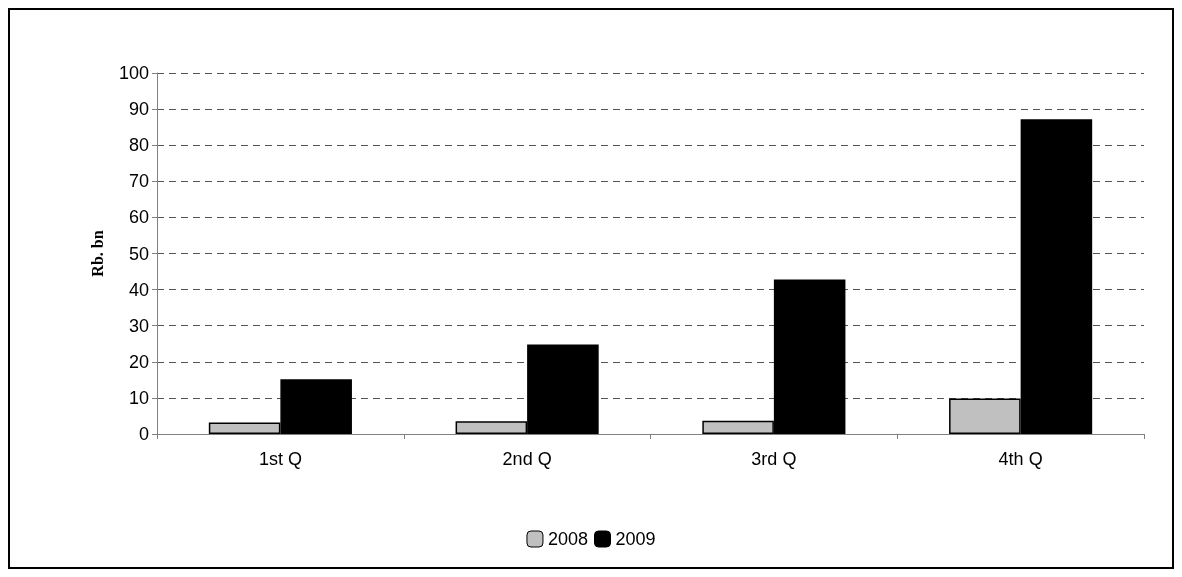 The image size is (1182, 577). Describe the element at coordinates (133, 73) in the screenshot. I see `y-tick-label: 100` at that location.